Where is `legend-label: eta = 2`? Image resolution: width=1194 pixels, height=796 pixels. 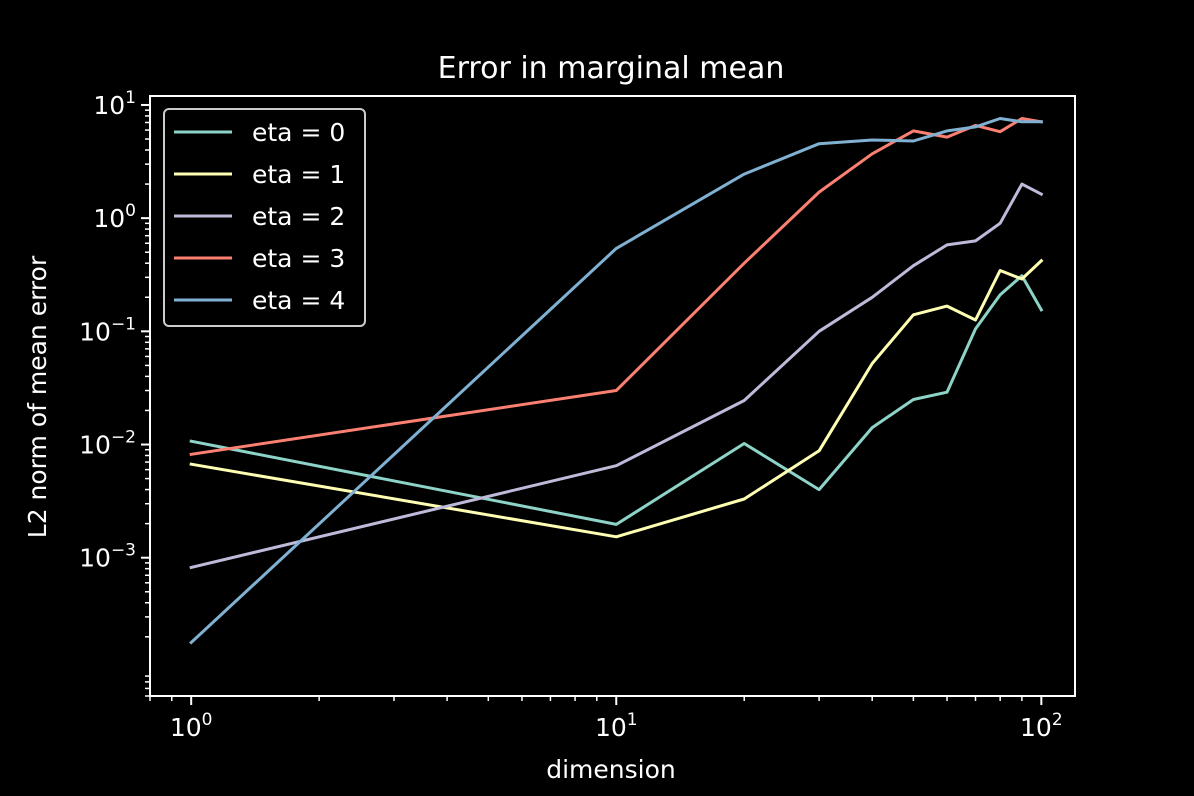 legend-label: eta = 2 is located at coordinates (298, 216).